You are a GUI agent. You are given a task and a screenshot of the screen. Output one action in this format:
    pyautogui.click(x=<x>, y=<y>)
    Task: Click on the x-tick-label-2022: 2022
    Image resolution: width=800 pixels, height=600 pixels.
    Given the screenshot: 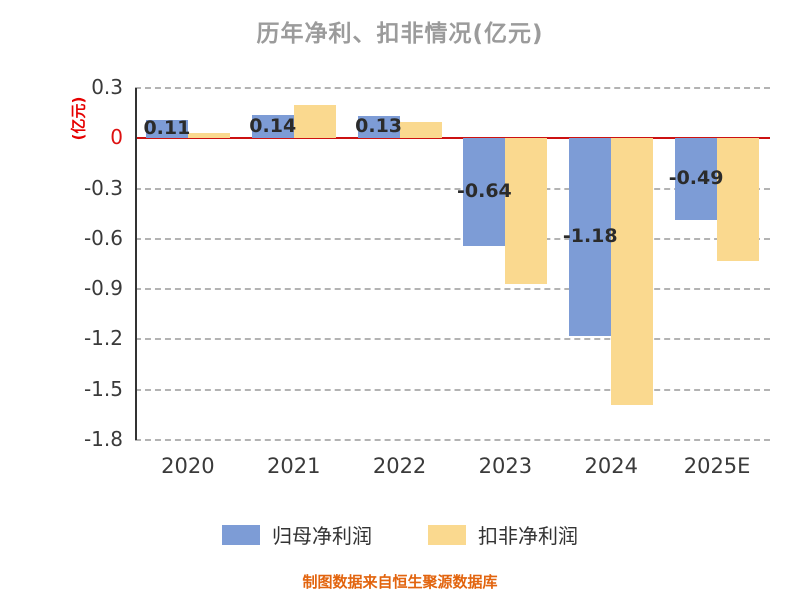 What is the action you would take?
    pyautogui.click(x=399, y=466)
    